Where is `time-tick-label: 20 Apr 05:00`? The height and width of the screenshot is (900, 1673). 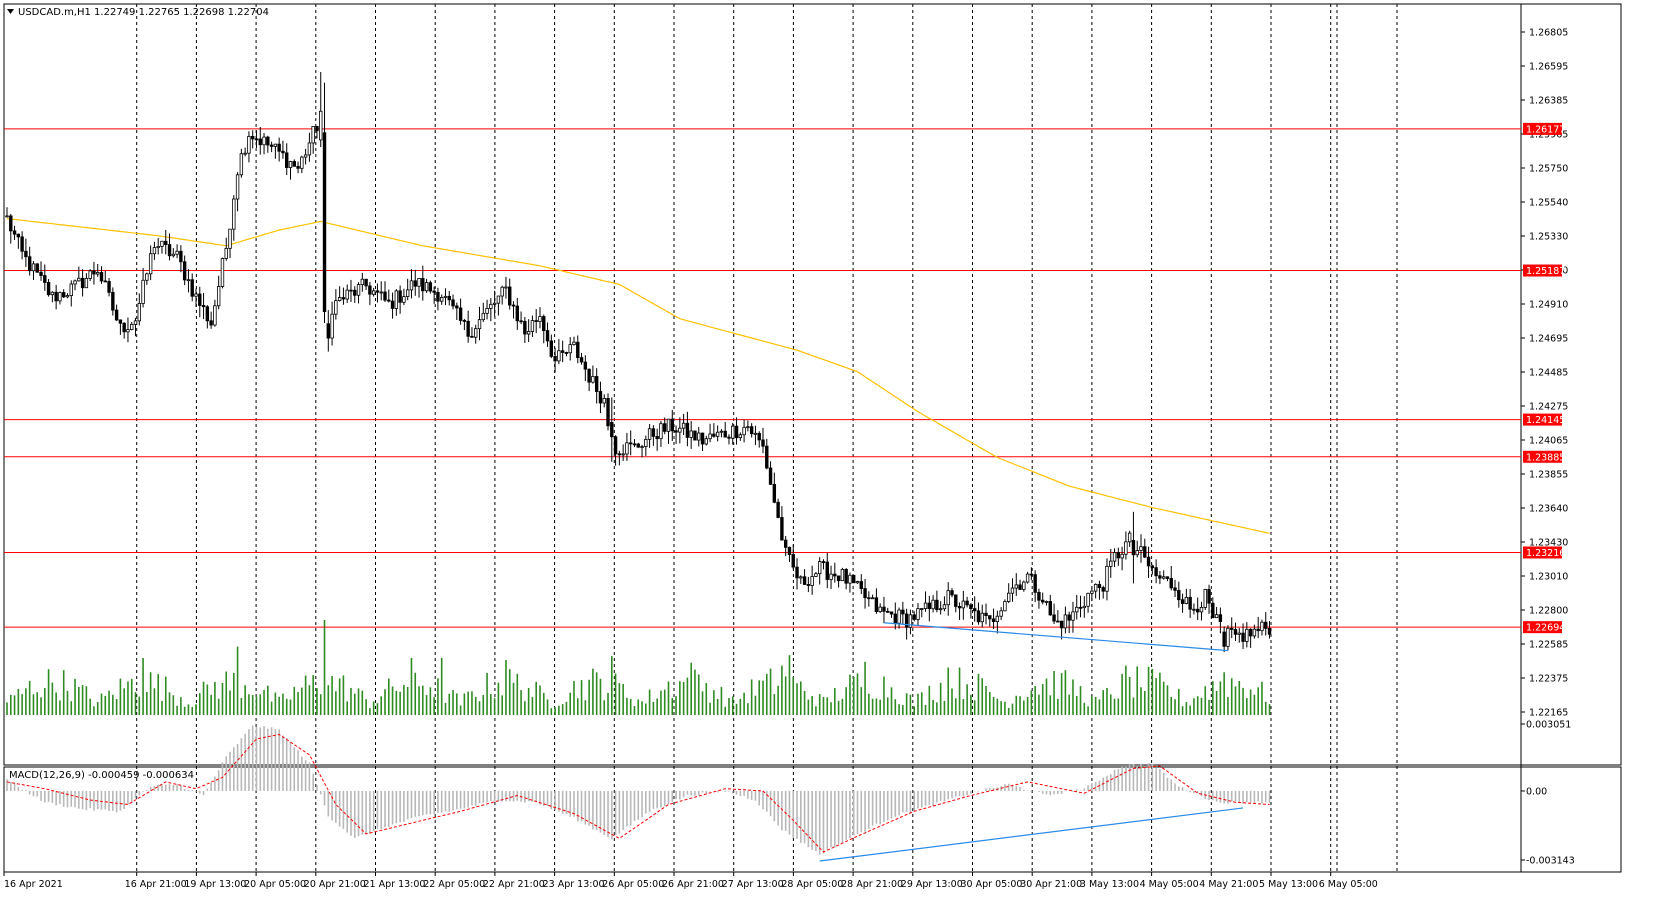
time-tick-label: 20 Apr 05:00 is located at coordinates (275, 884).